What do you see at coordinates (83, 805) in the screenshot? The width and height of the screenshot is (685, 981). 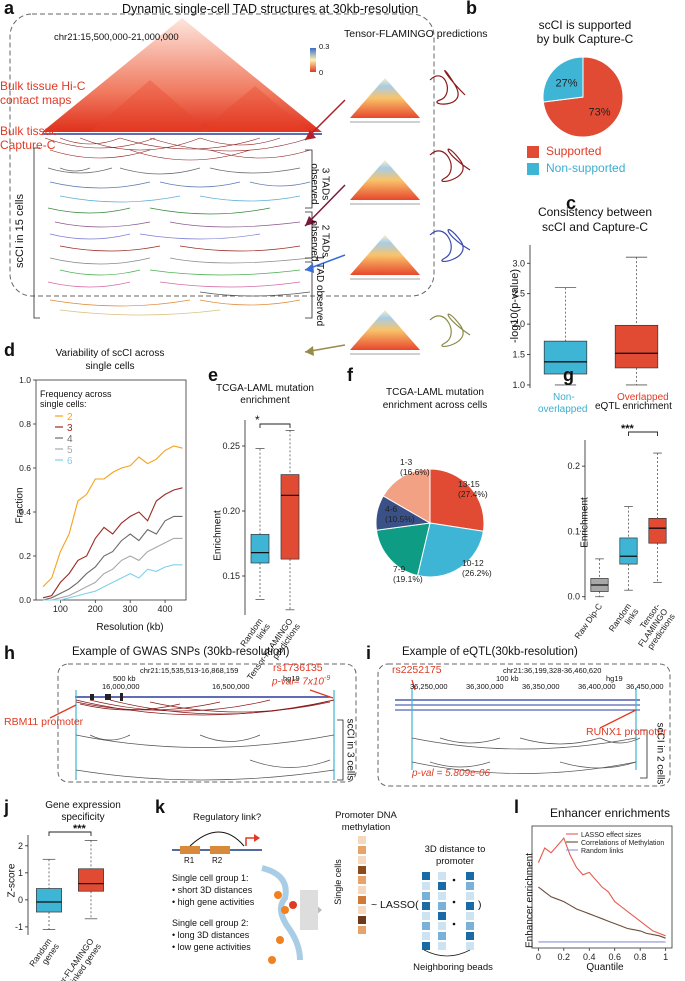 I see `panel-j-title-1: Gene expression` at bounding box center [83, 805].